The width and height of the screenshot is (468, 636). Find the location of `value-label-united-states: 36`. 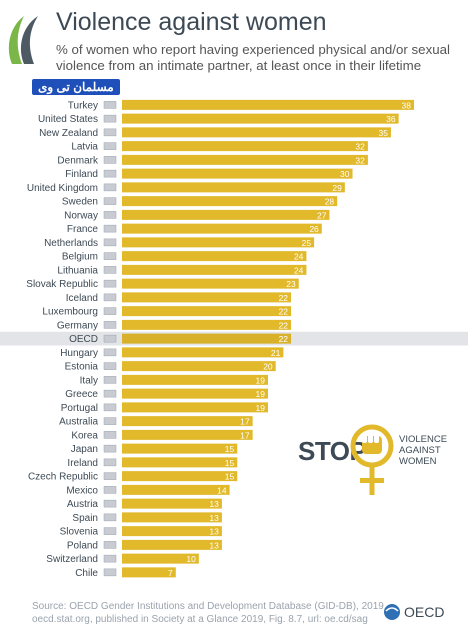

value-label-united-states: 36 is located at coordinates (391, 119).